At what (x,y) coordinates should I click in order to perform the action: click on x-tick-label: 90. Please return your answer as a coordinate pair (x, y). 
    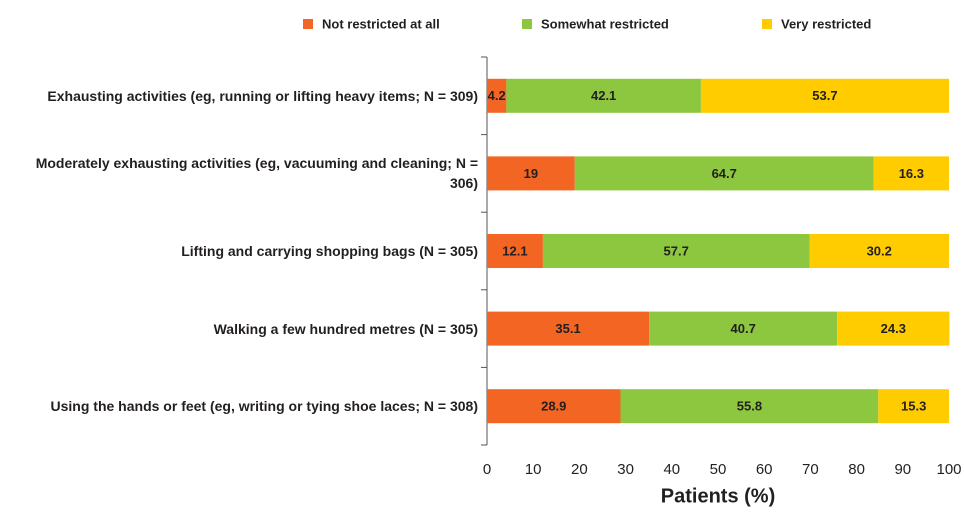
    Looking at the image, I should click on (902, 469).